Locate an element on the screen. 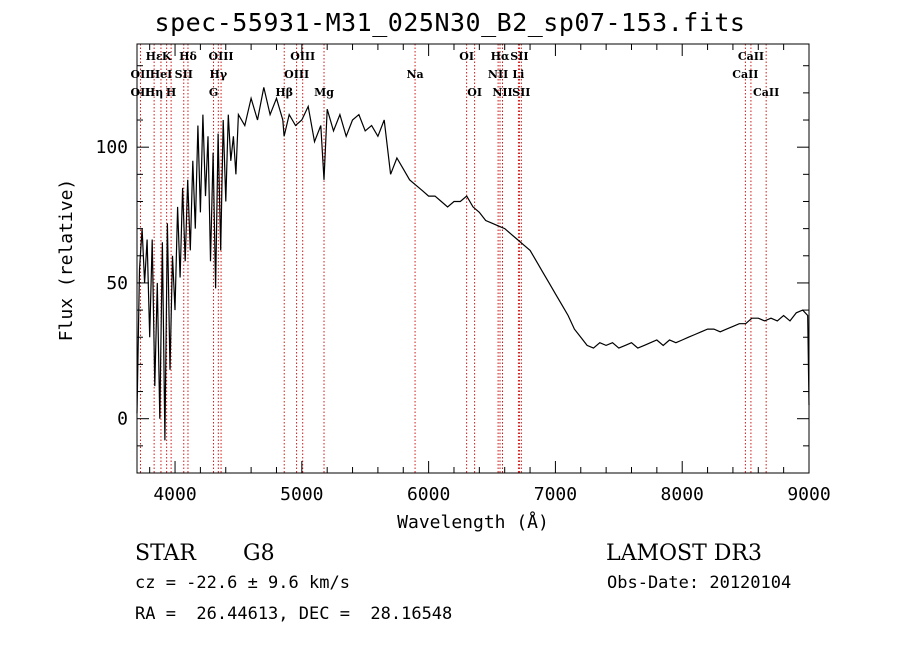 Image resolution: width=900 pixels, height=649 pixels. object-class: STAR is located at coordinates (165, 553).